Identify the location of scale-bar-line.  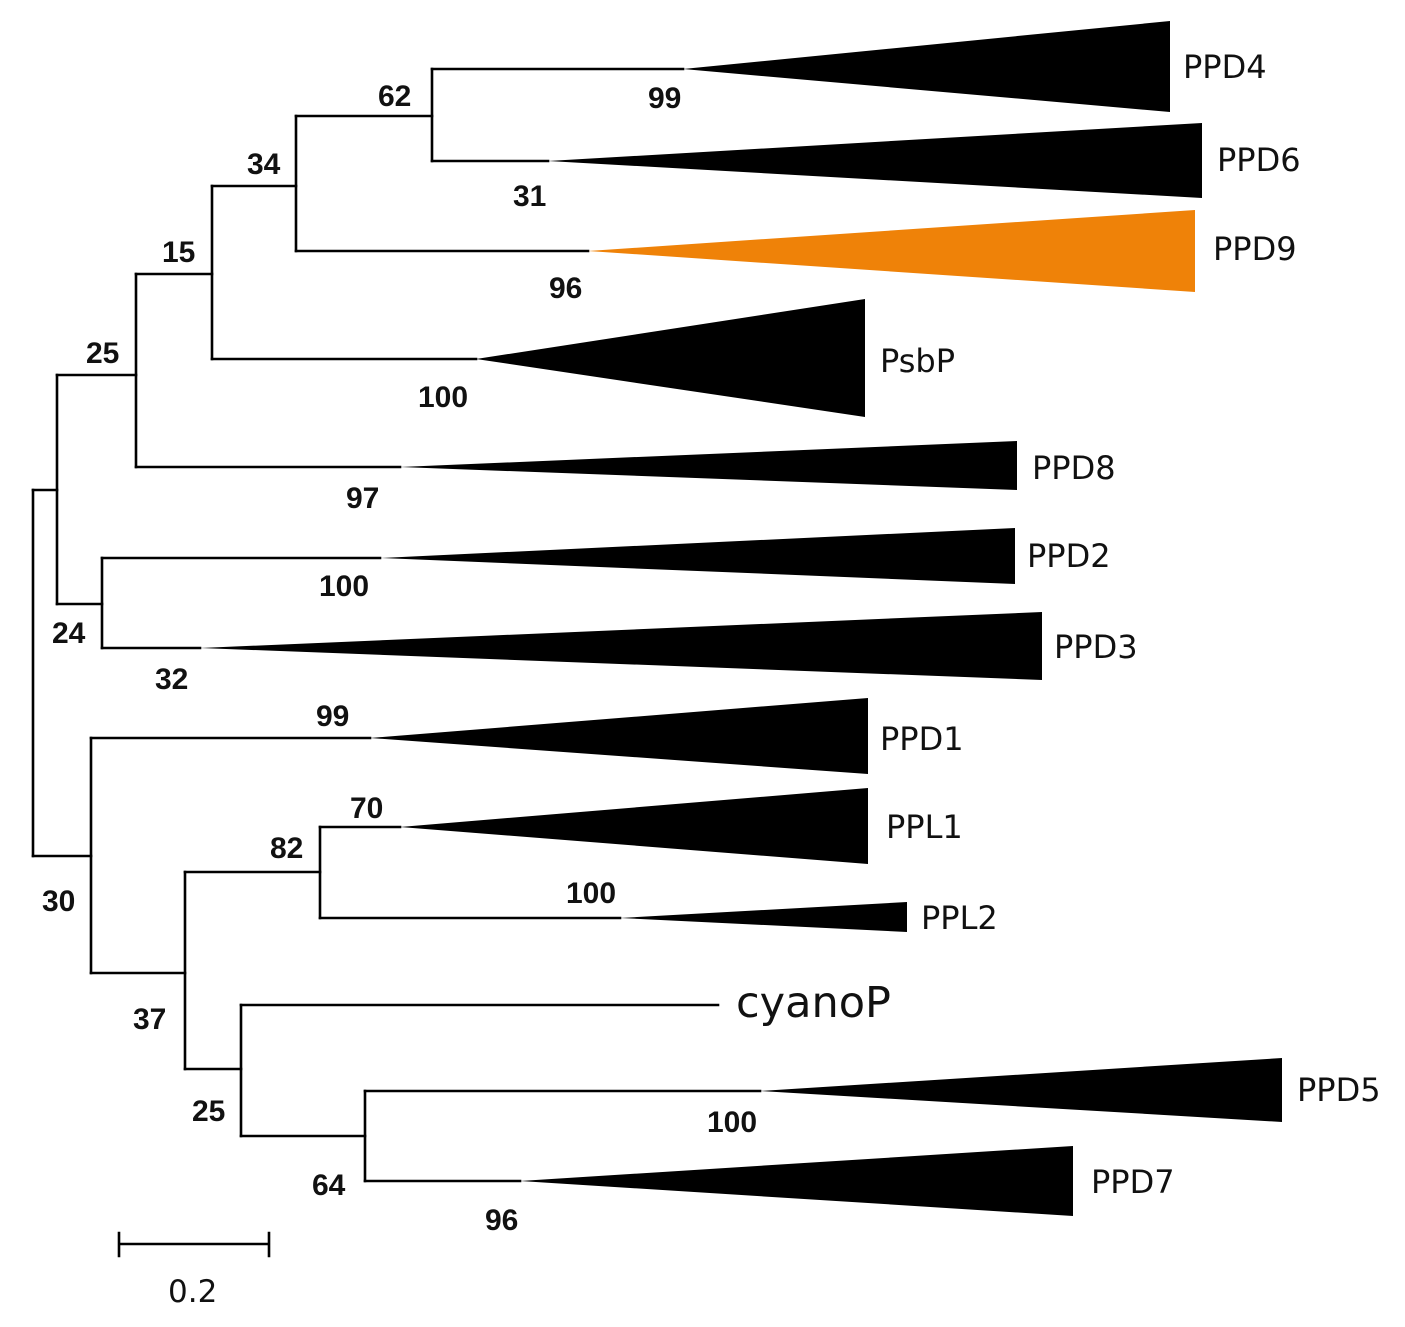
(194, 1244).